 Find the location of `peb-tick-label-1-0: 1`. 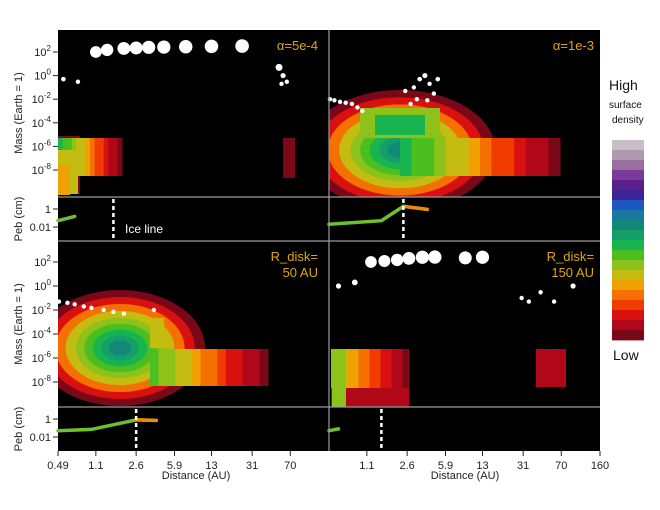

peb-tick-label-1-0: 1 is located at coordinates (48, 420).